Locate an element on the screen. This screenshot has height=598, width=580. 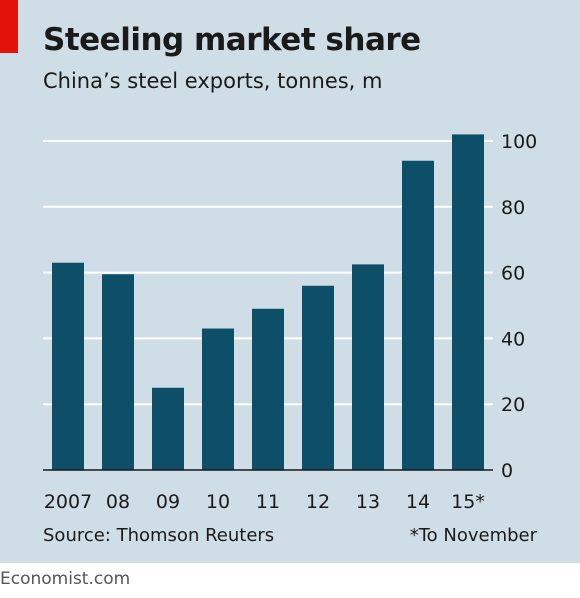
y-tick-label: 0 is located at coordinates (507, 471).